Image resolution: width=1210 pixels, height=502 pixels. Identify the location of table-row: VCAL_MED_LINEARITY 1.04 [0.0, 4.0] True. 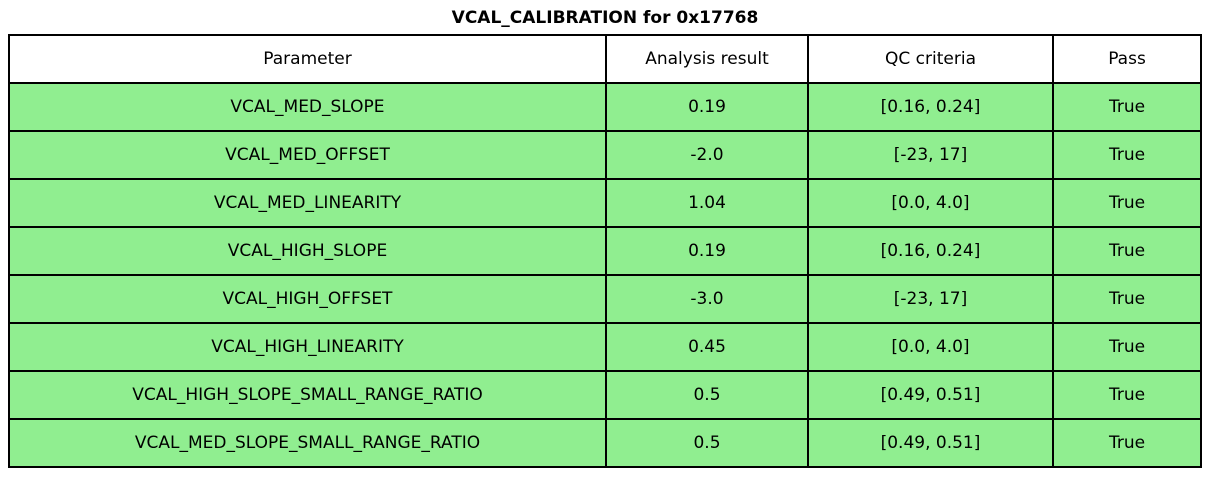
(605, 203).